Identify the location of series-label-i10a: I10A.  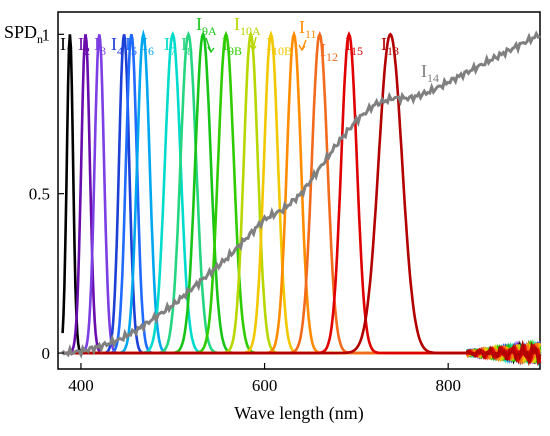
(247, 26).